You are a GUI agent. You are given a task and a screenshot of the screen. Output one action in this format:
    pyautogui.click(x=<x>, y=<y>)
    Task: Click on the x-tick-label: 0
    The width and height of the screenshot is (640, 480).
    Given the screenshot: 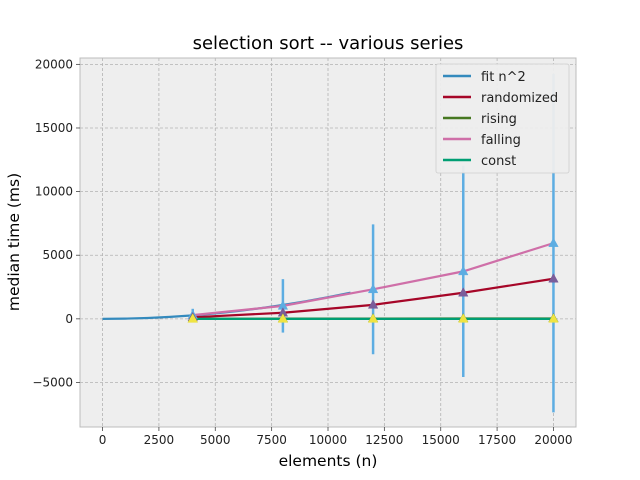 What is the action you would take?
    pyautogui.click(x=103, y=440)
    